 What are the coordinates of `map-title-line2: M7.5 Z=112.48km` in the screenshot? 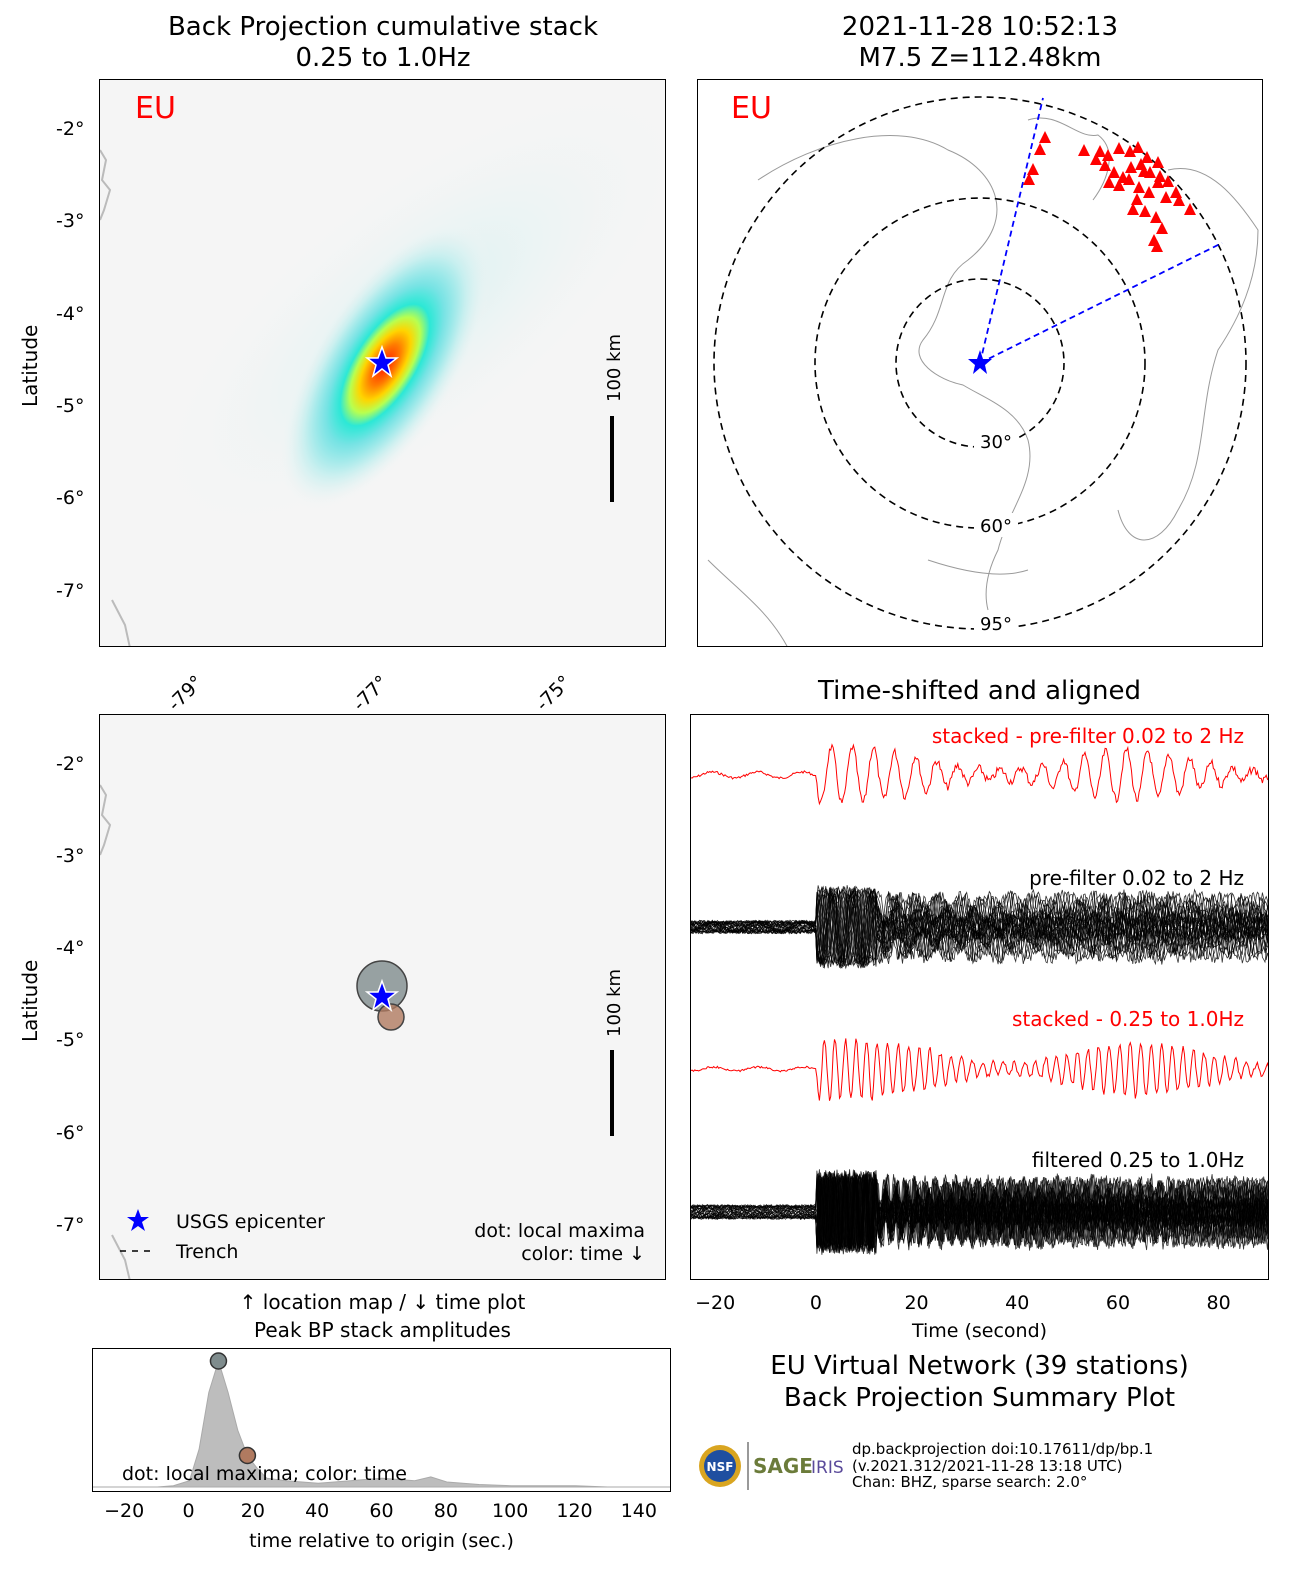 It's located at (980, 58).